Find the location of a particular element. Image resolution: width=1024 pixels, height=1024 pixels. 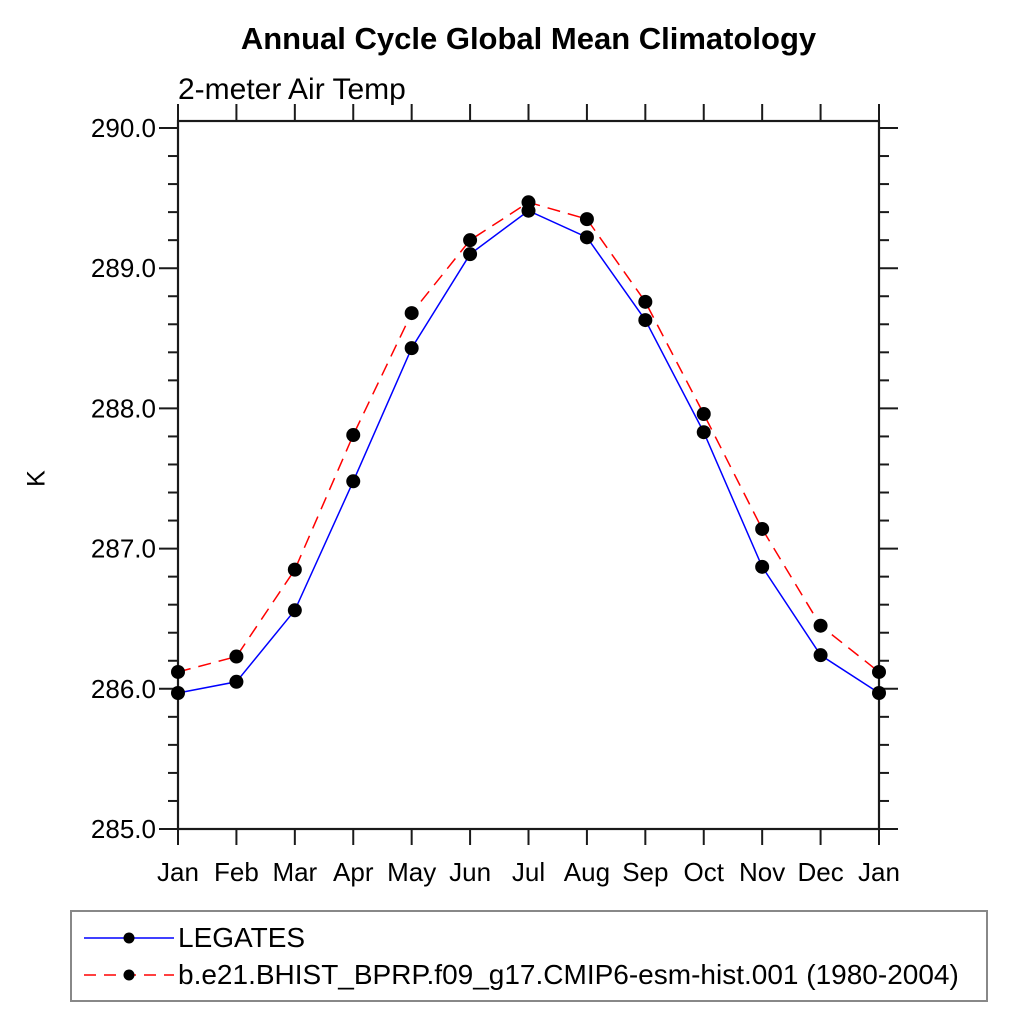

x-tick-label: Jul is located at coordinates (528, 872).